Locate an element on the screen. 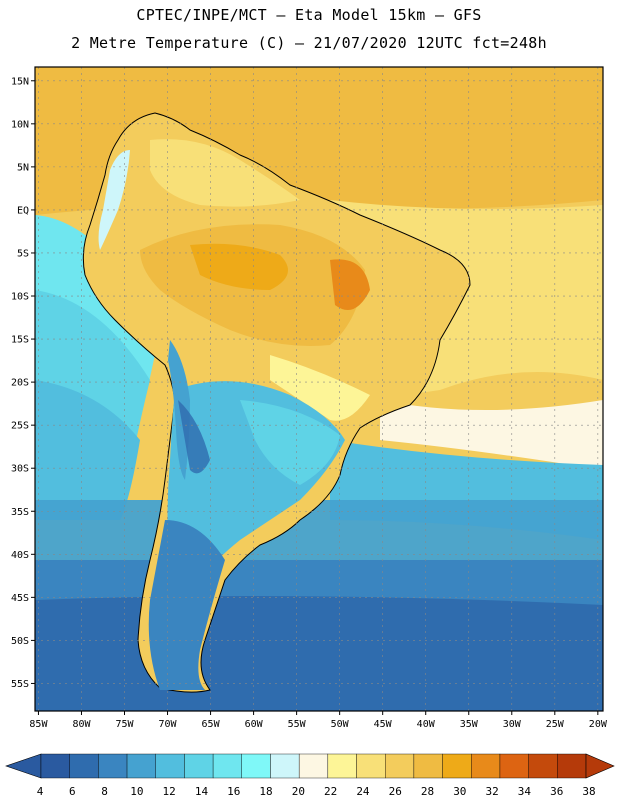 This screenshot has width=618, height=800. colorbar-label: 20 is located at coordinates (298, 791).